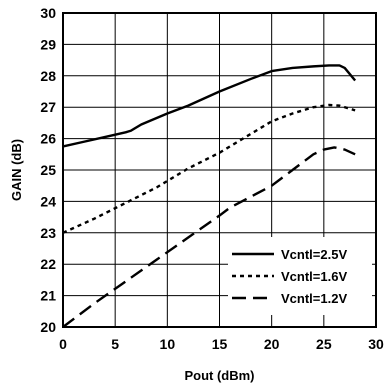 Image resolution: width=391 pixels, height=391 pixels. Describe the element at coordinates (48, 233) in the screenshot. I see `y-tick-label: 23` at that location.